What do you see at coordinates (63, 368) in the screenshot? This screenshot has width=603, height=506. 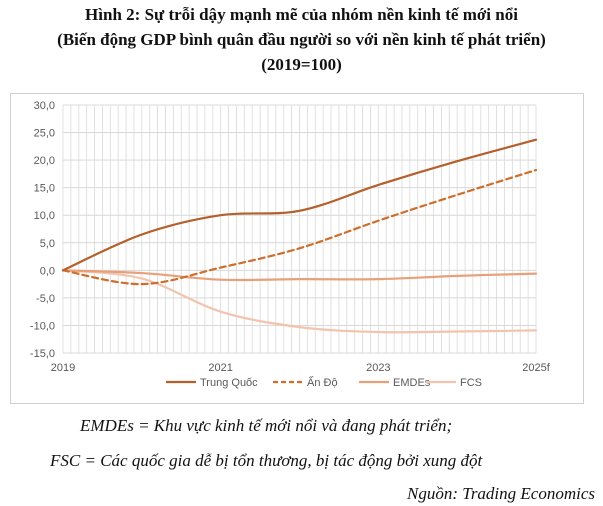 I see `x-tick-label: 2019` at bounding box center [63, 368].